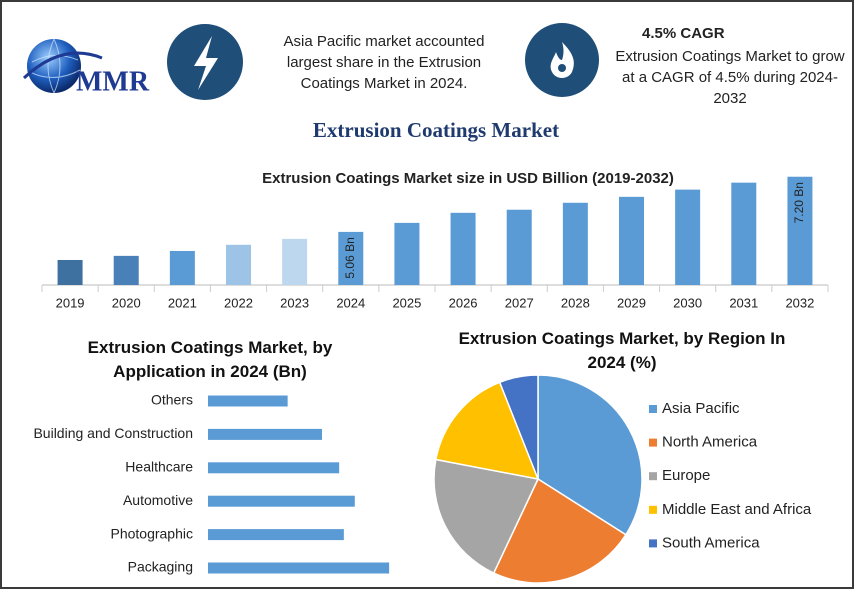 The width and height of the screenshot is (854, 589). Describe the element at coordinates (172, 400) in the screenshot. I see `category-label: Others` at that location.